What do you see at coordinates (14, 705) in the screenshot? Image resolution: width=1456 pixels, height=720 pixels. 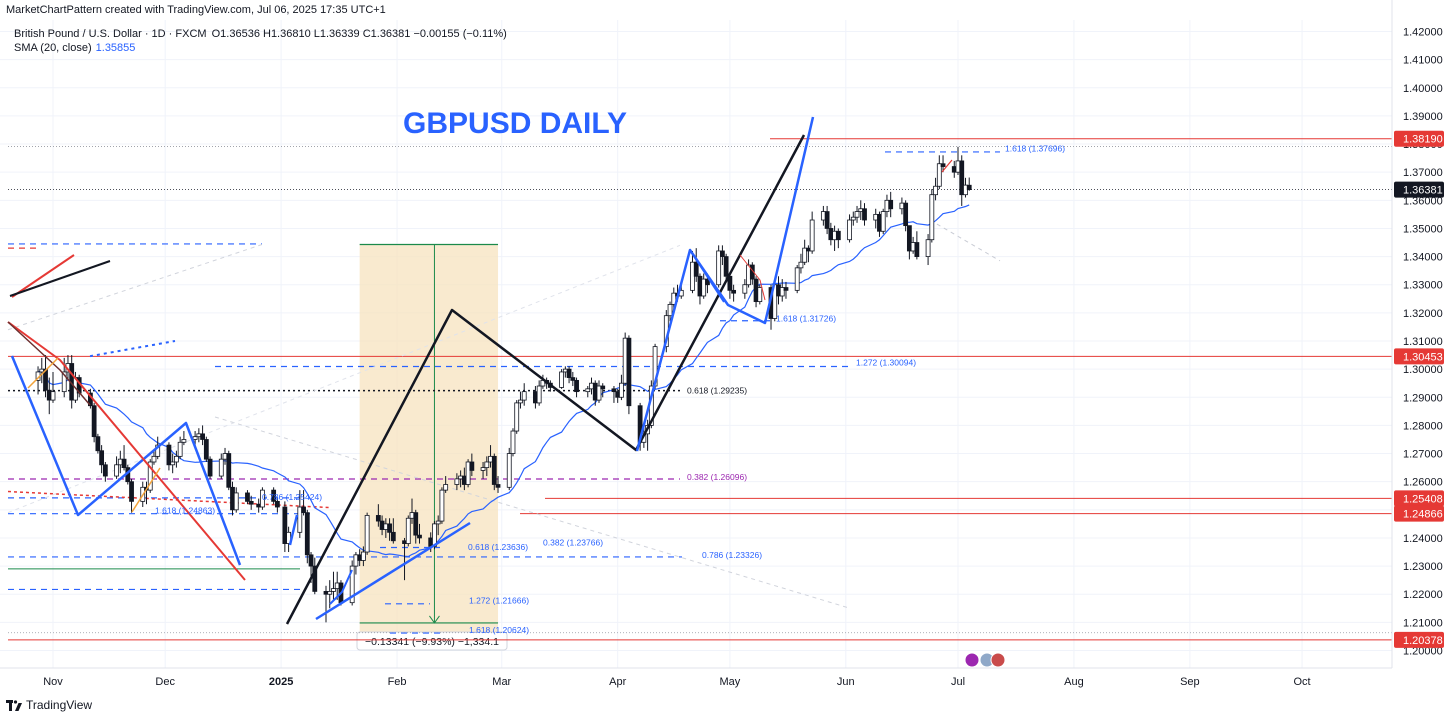 I see `tradingview-logo-icon` at bounding box center [14, 705].